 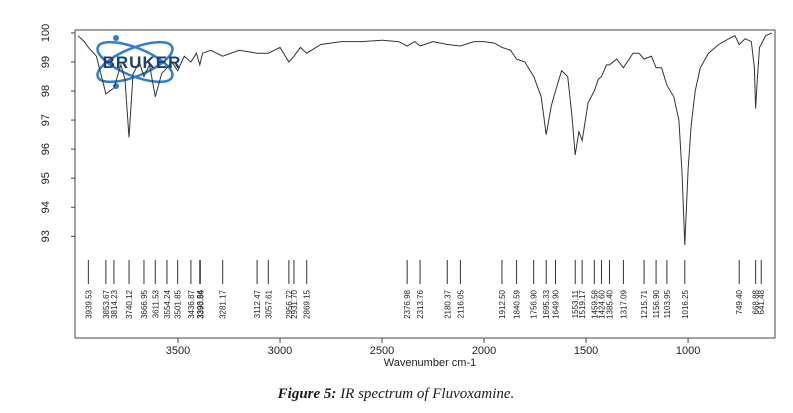 What do you see at coordinates (46, 120) in the screenshot?
I see `y-tick-label: 97` at bounding box center [46, 120].